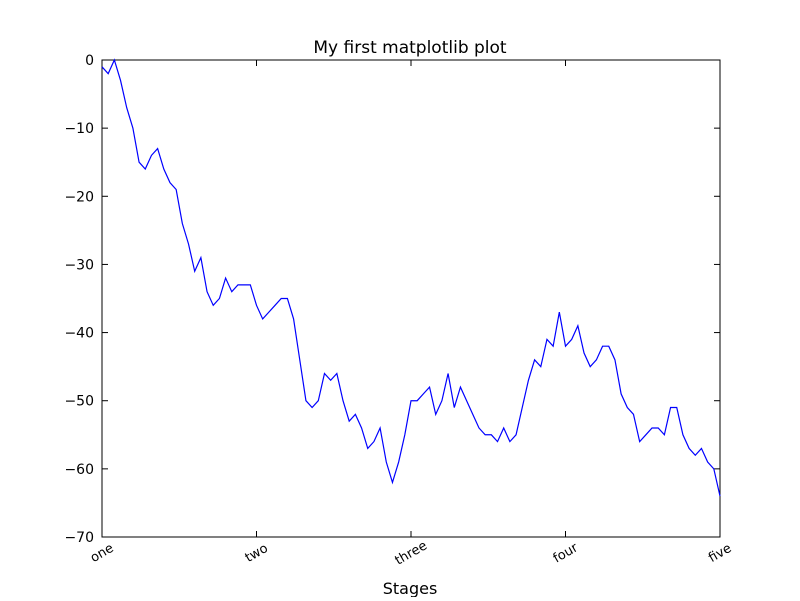  Describe the element at coordinates (79, 197) in the screenshot. I see `y-tick-label: −20` at that location.